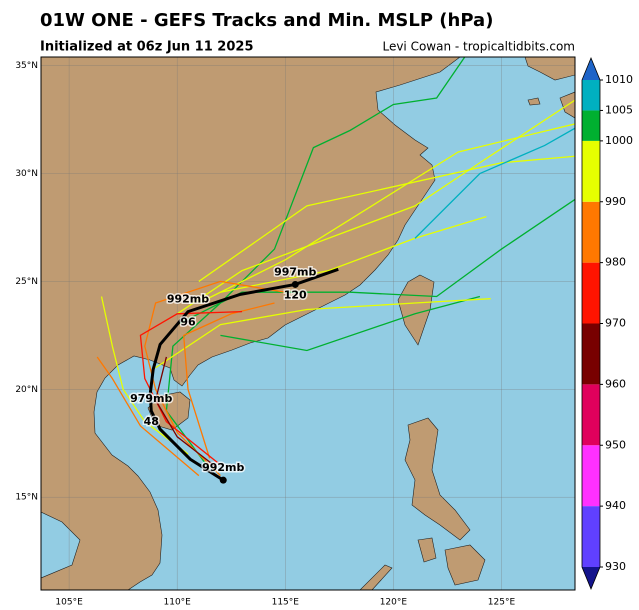 Image resolution: width=639 pixels, height=610 pixels. I want to click on x-tick-label: 105°E, so click(69, 603).